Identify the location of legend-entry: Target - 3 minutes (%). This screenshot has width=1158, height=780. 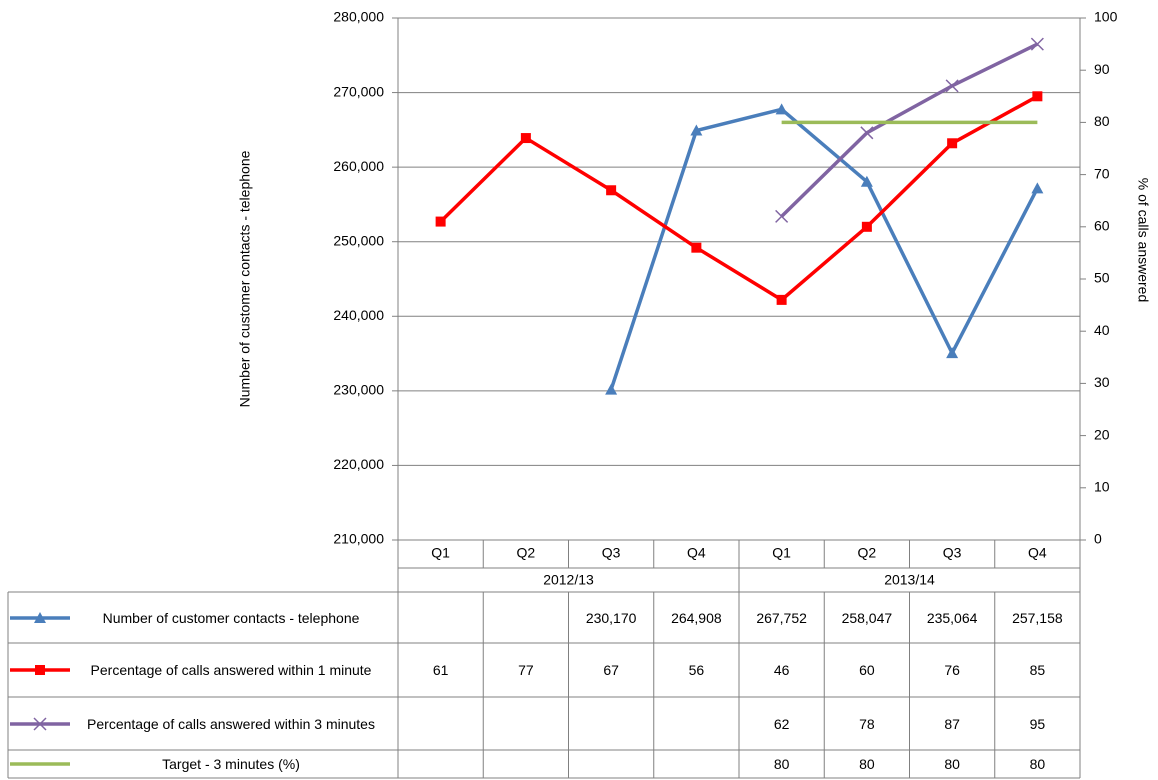
(201, 764).